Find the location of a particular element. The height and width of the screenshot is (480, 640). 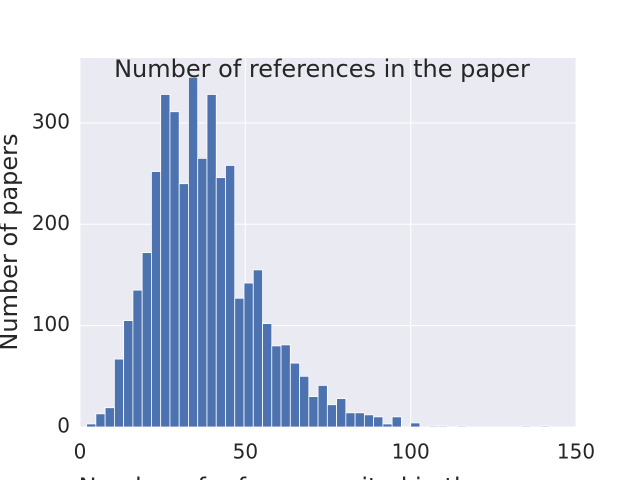

x-tick-label: 100 is located at coordinates (411, 452).